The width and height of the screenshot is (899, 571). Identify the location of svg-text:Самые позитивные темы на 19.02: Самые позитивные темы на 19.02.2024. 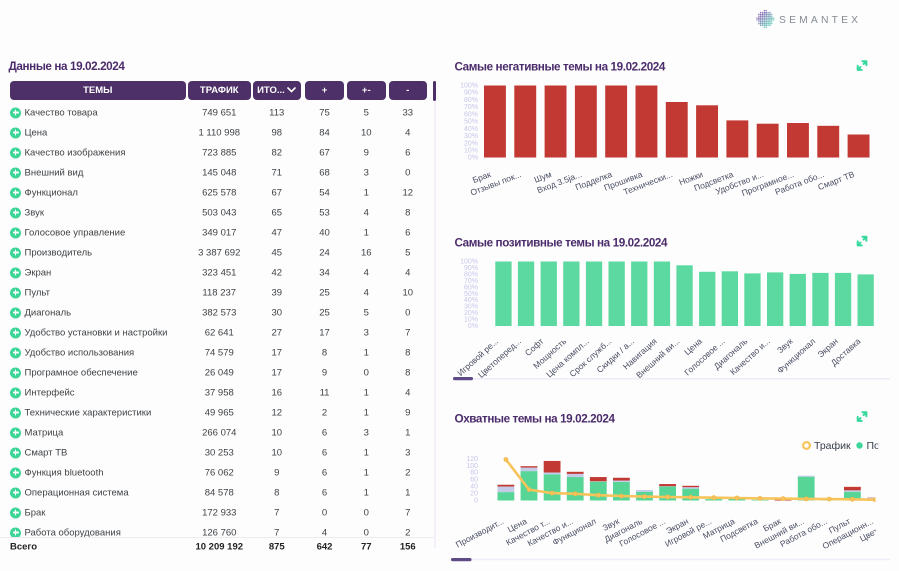
(562, 242).